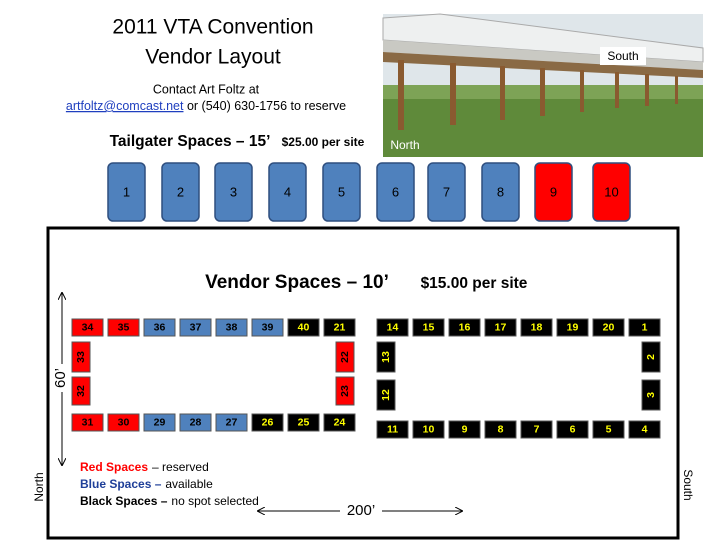  Describe the element at coordinates (500, 191) in the screenshot. I see `tailgater-number: 8` at that location.